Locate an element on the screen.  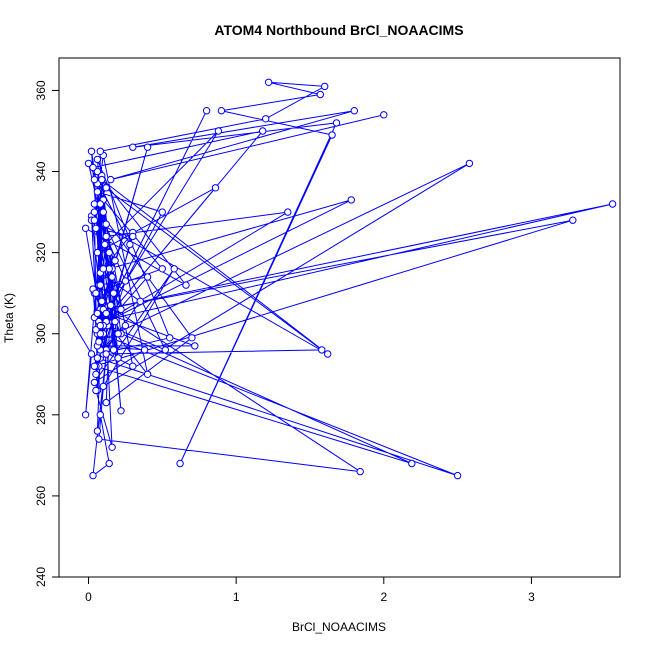
y-tick-label: 340 is located at coordinates (41, 171).